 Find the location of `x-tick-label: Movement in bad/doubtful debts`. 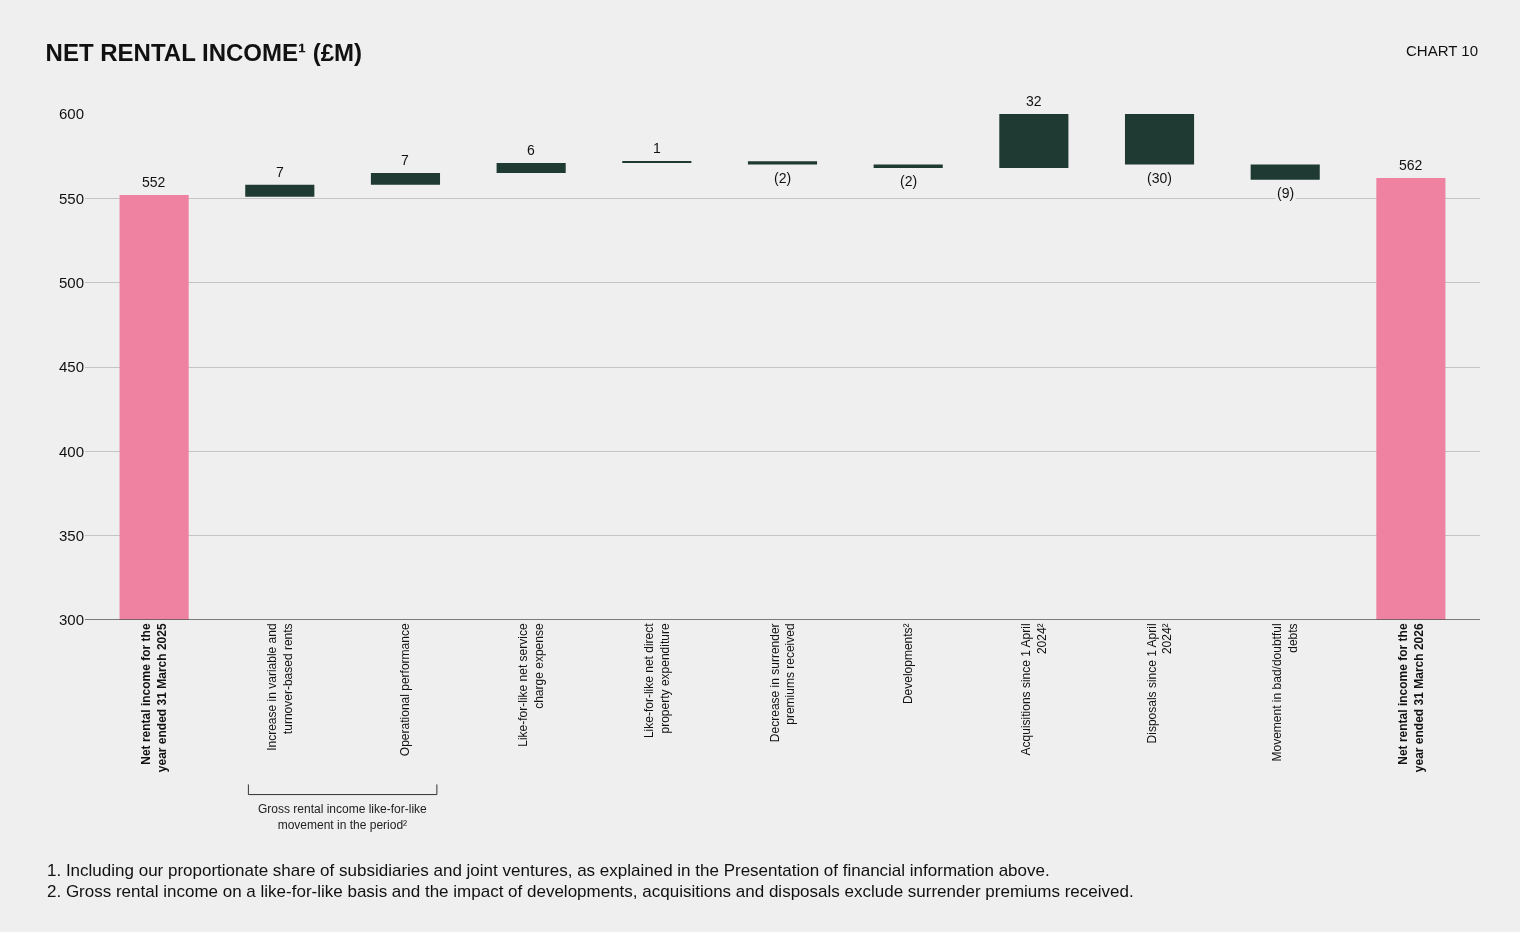

x-tick-label: Movement in bad/doubtful debts is located at coordinates (1285, 692).